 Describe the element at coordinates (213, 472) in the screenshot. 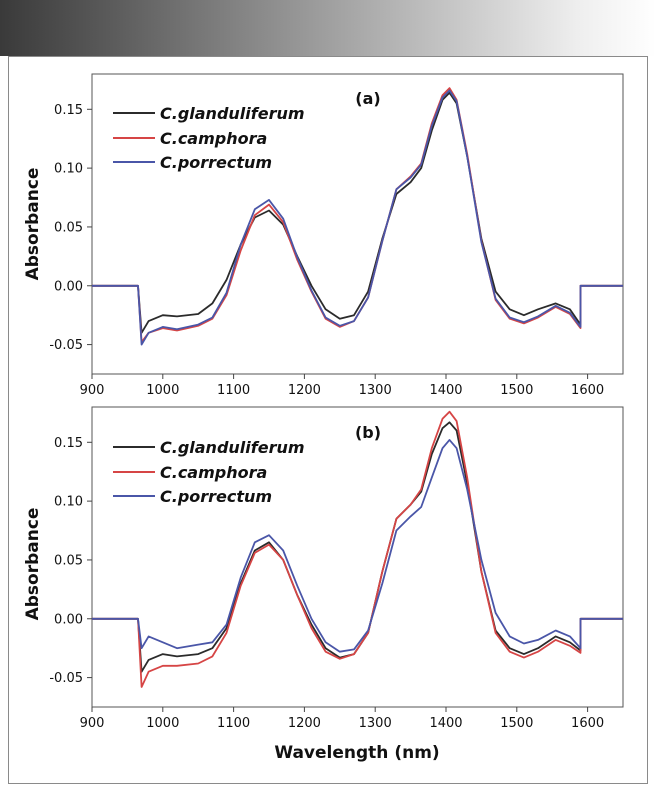

I see `legend-label-b-1: C.camphora` at that location.